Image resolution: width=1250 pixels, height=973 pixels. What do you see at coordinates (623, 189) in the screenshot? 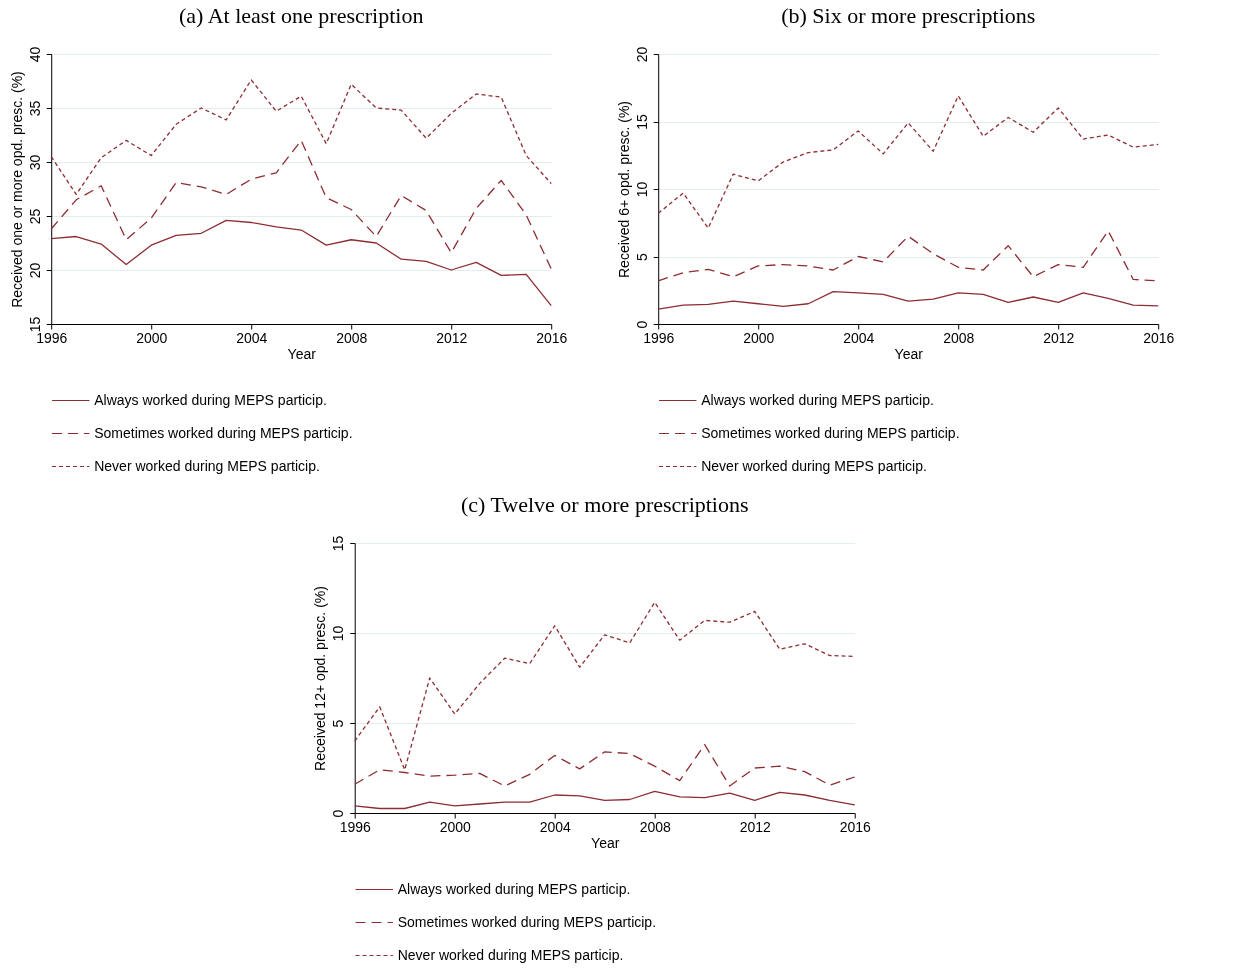
I see `y-axis-title: Received 6+ opd. presc. (%)` at bounding box center [623, 189].